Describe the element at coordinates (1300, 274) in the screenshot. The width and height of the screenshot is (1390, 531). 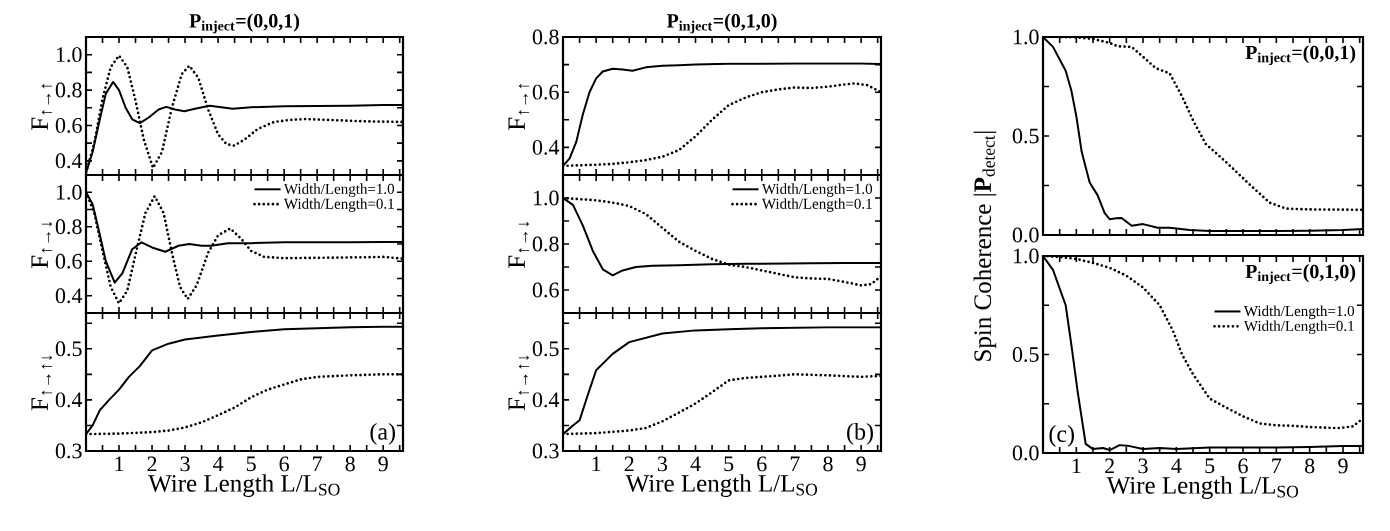
I see `annotation: P$_{inject}$=(0,1,0)` at that location.